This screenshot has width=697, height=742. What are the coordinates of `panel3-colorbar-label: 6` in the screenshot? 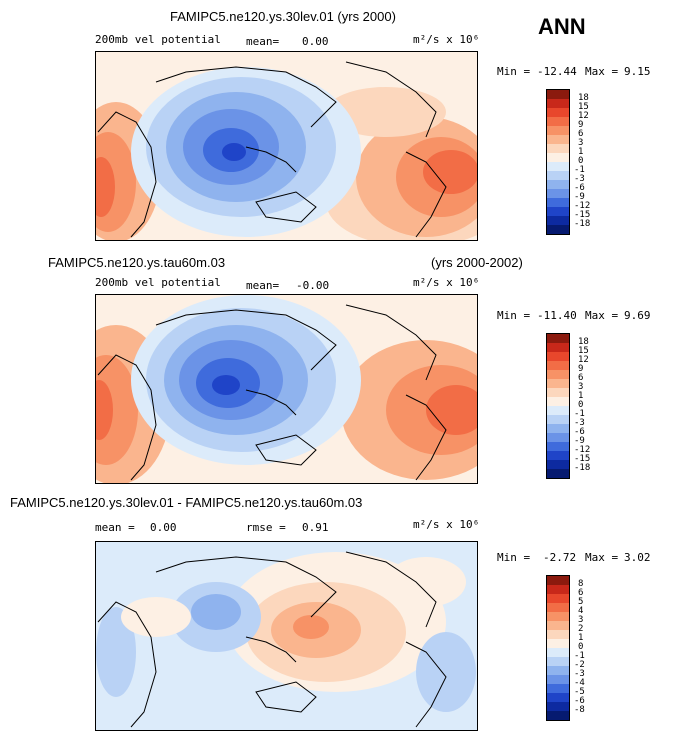 It's located at (581, 593).